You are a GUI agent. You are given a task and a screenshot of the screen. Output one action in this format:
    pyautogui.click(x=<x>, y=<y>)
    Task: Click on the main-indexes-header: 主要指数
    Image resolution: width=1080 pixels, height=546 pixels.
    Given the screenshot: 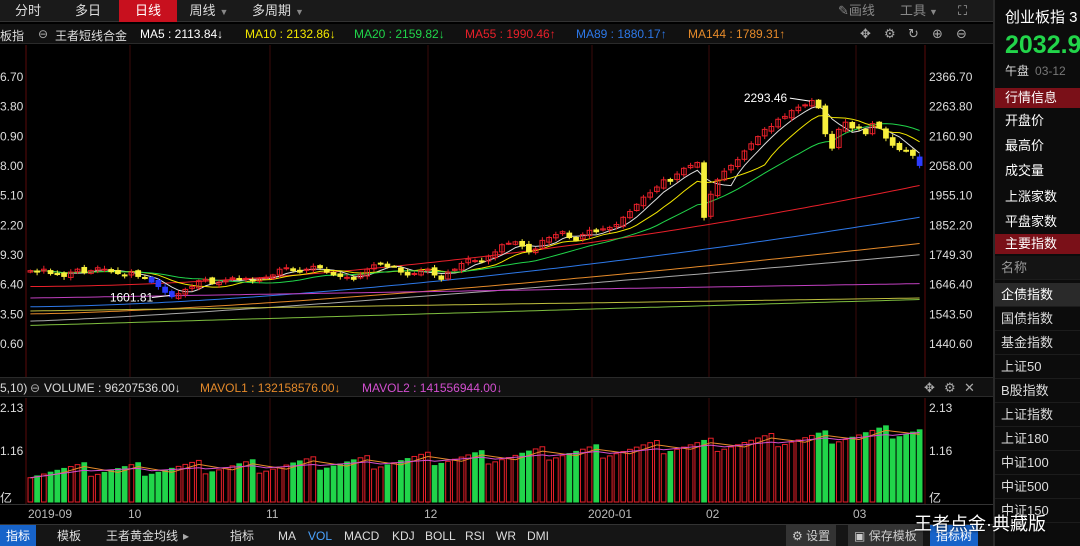 What is the action you would take?
    pyautogui.click(x=1037, y=244)
    